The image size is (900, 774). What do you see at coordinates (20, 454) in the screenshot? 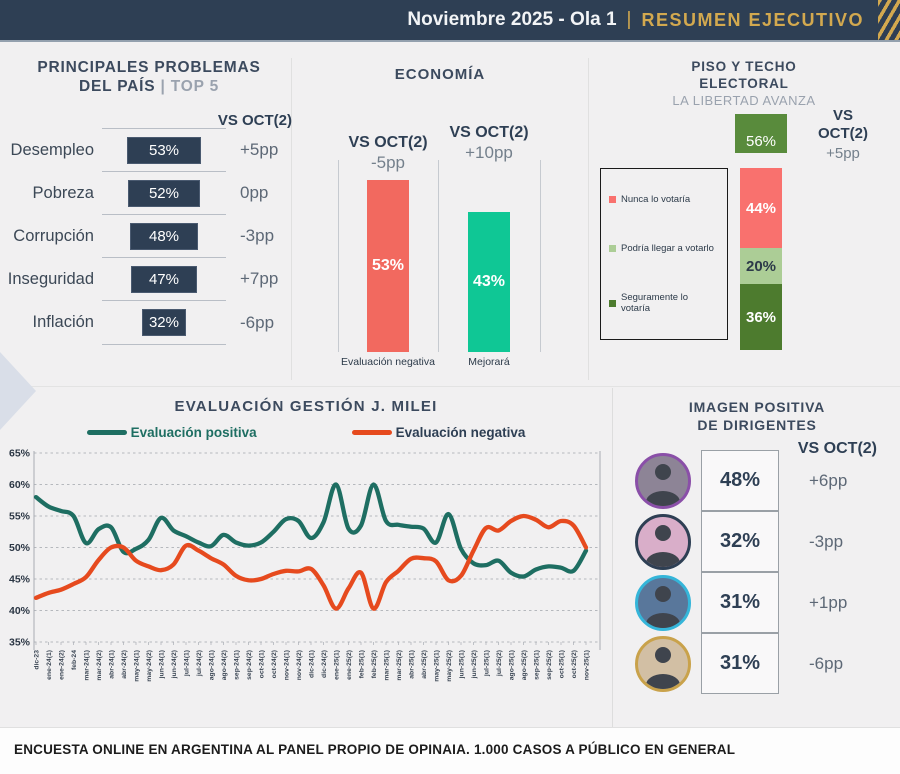
I see `svg-text: 65%` at bounding box center [20, 454].